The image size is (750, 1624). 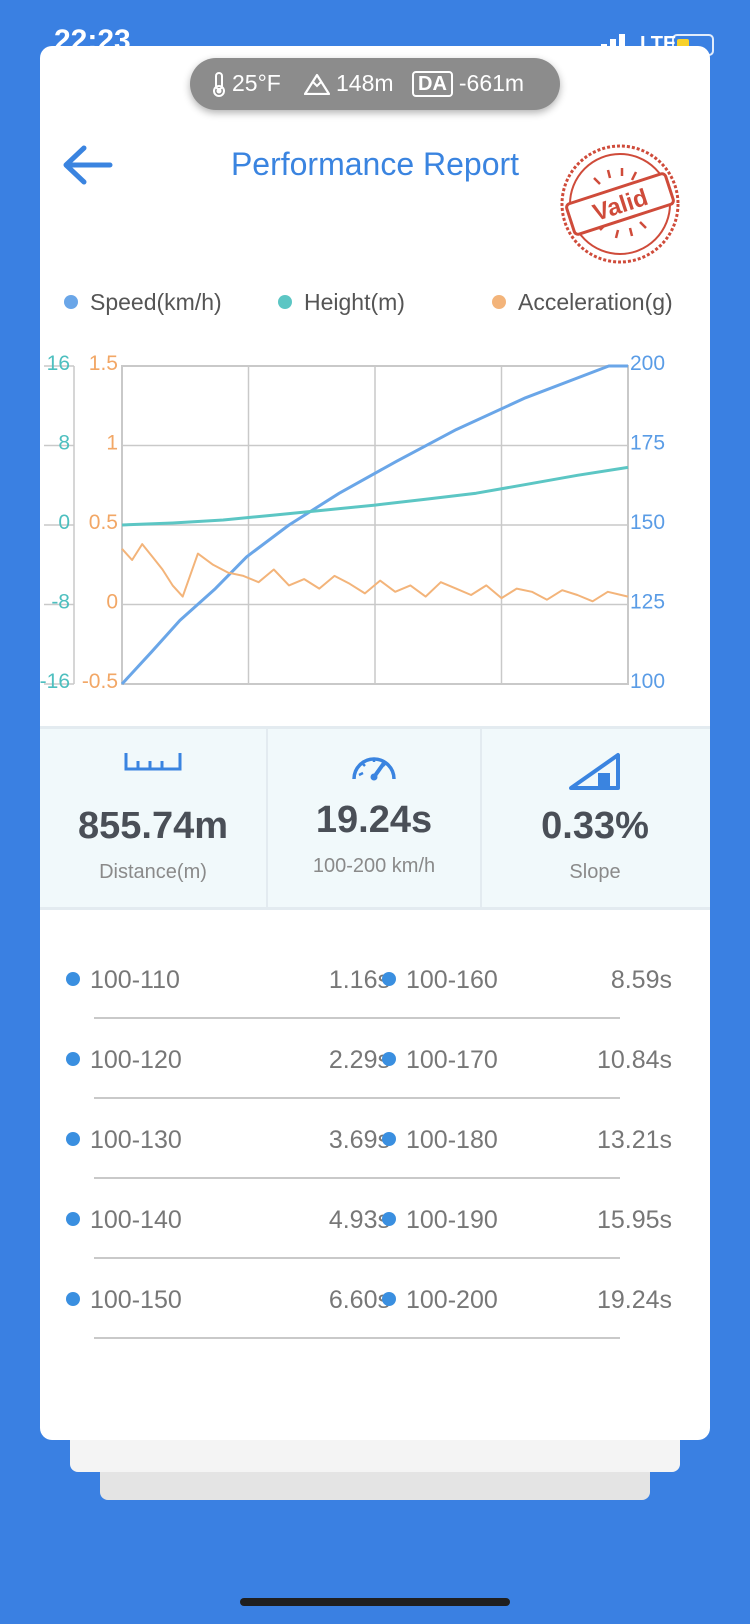 What do you see at coordinates (452, 1060) in the screenshot?
I see `split-range: 100-170` at bounding box center [452, 1060].